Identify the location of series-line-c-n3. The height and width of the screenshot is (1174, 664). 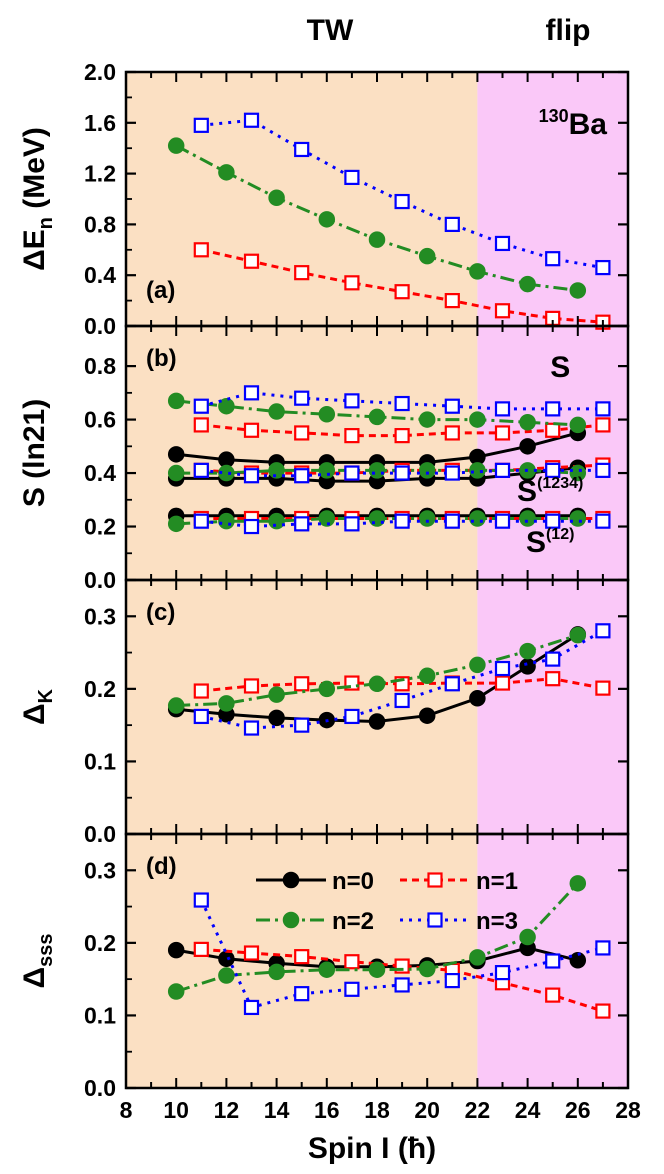
(402, 679).